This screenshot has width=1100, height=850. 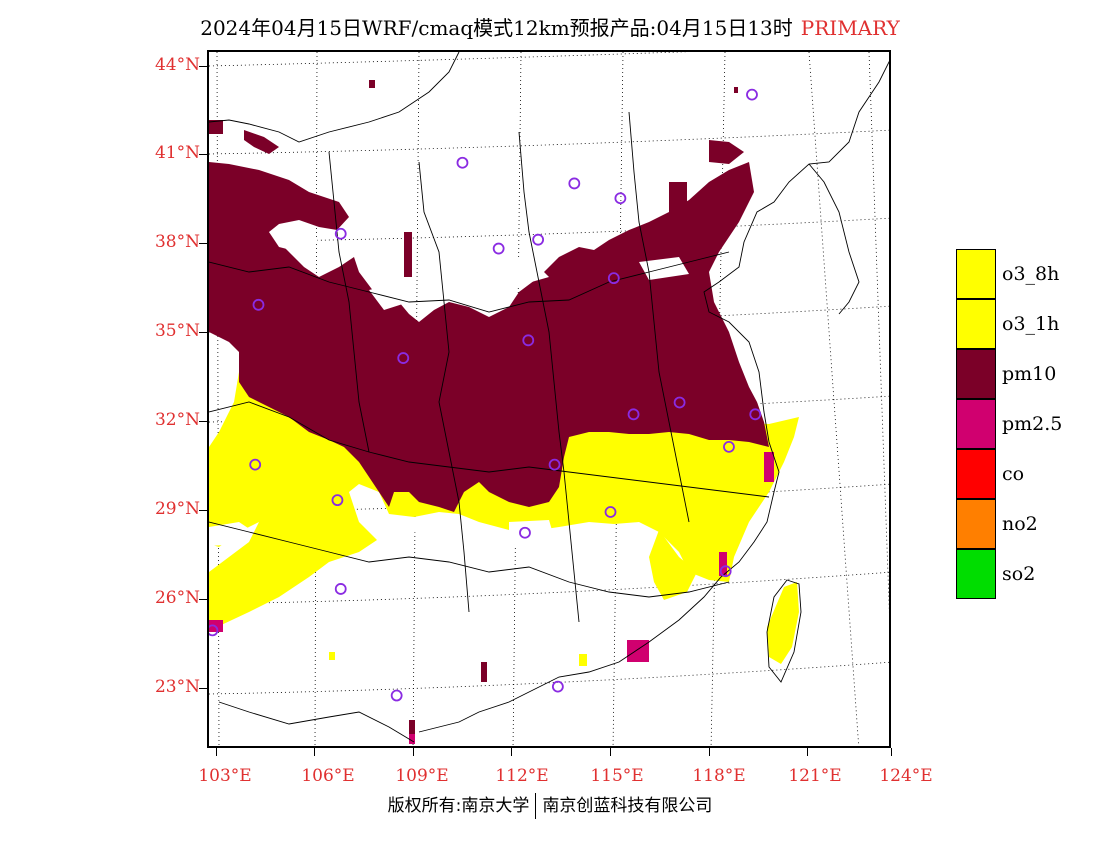 I want to click on lon-label-112: 112°E, so click(x=522, y=776).